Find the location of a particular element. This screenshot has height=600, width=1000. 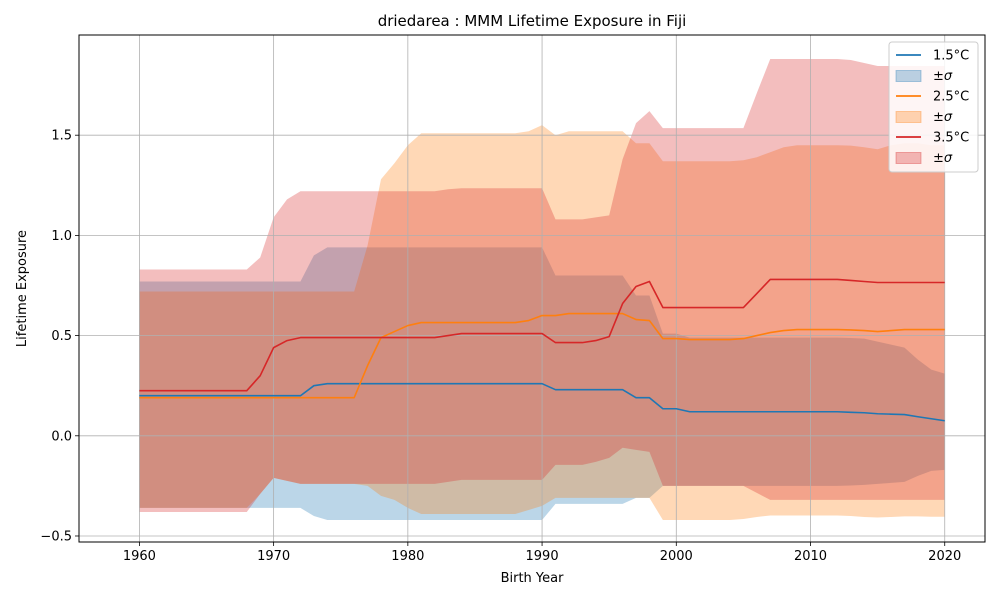

x-tick-label: 1970 is located at coordinates (273, 556).